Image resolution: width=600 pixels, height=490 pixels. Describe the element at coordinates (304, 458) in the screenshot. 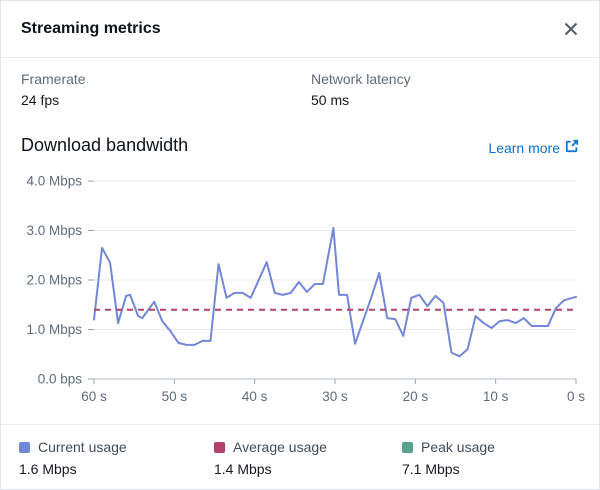

I see `legend-item-average-usage: Average usage 1.4 Mbps` at that location.